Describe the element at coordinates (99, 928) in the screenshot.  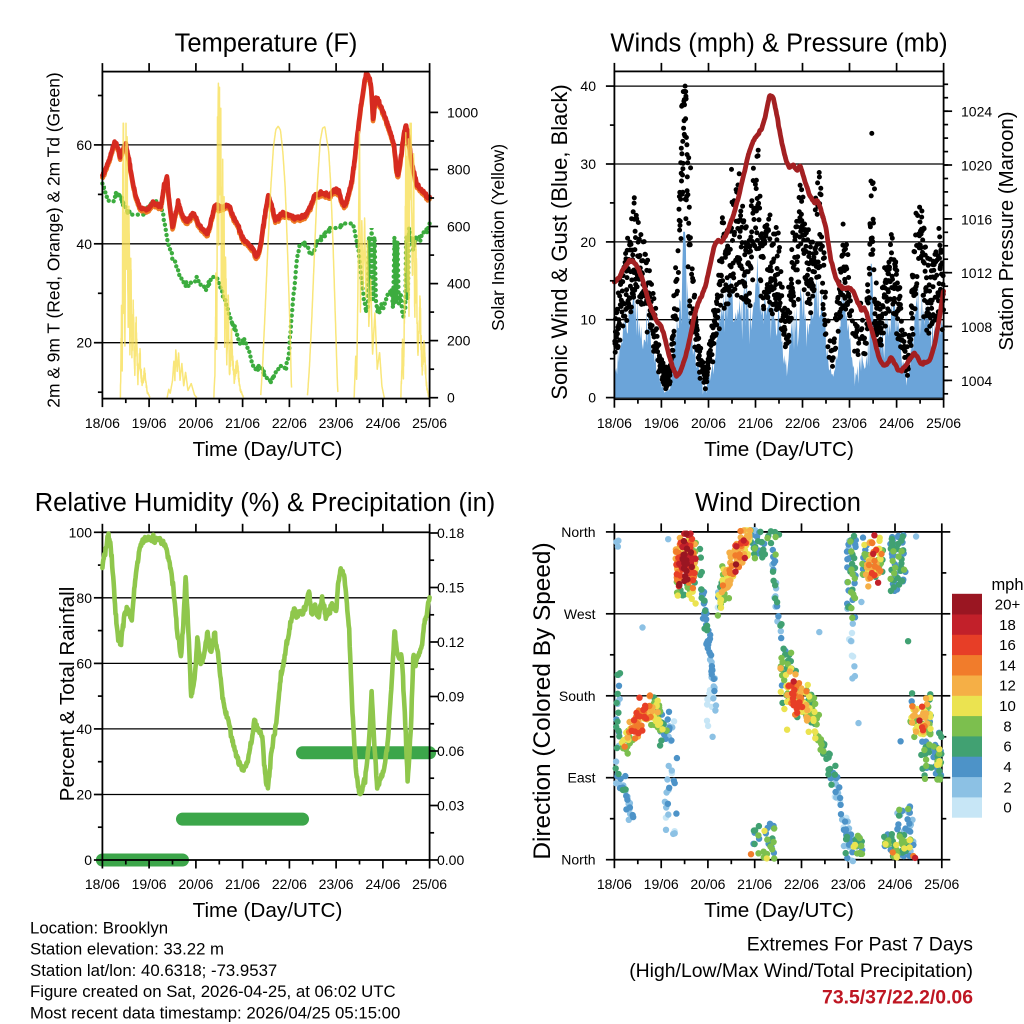
I see `svg-text: Location: Brooklyn` at that location.